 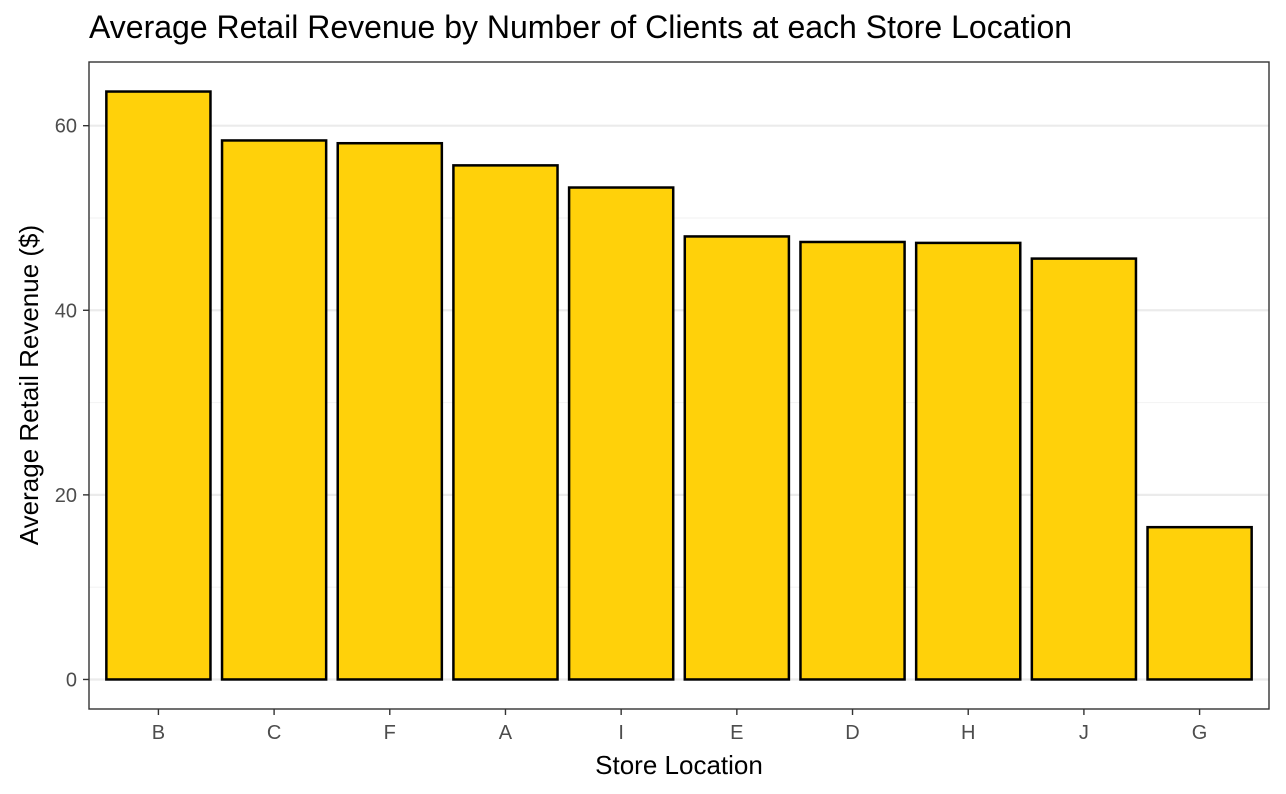 I want to click on y-tick-label: 60, so click(x=66, y=127).